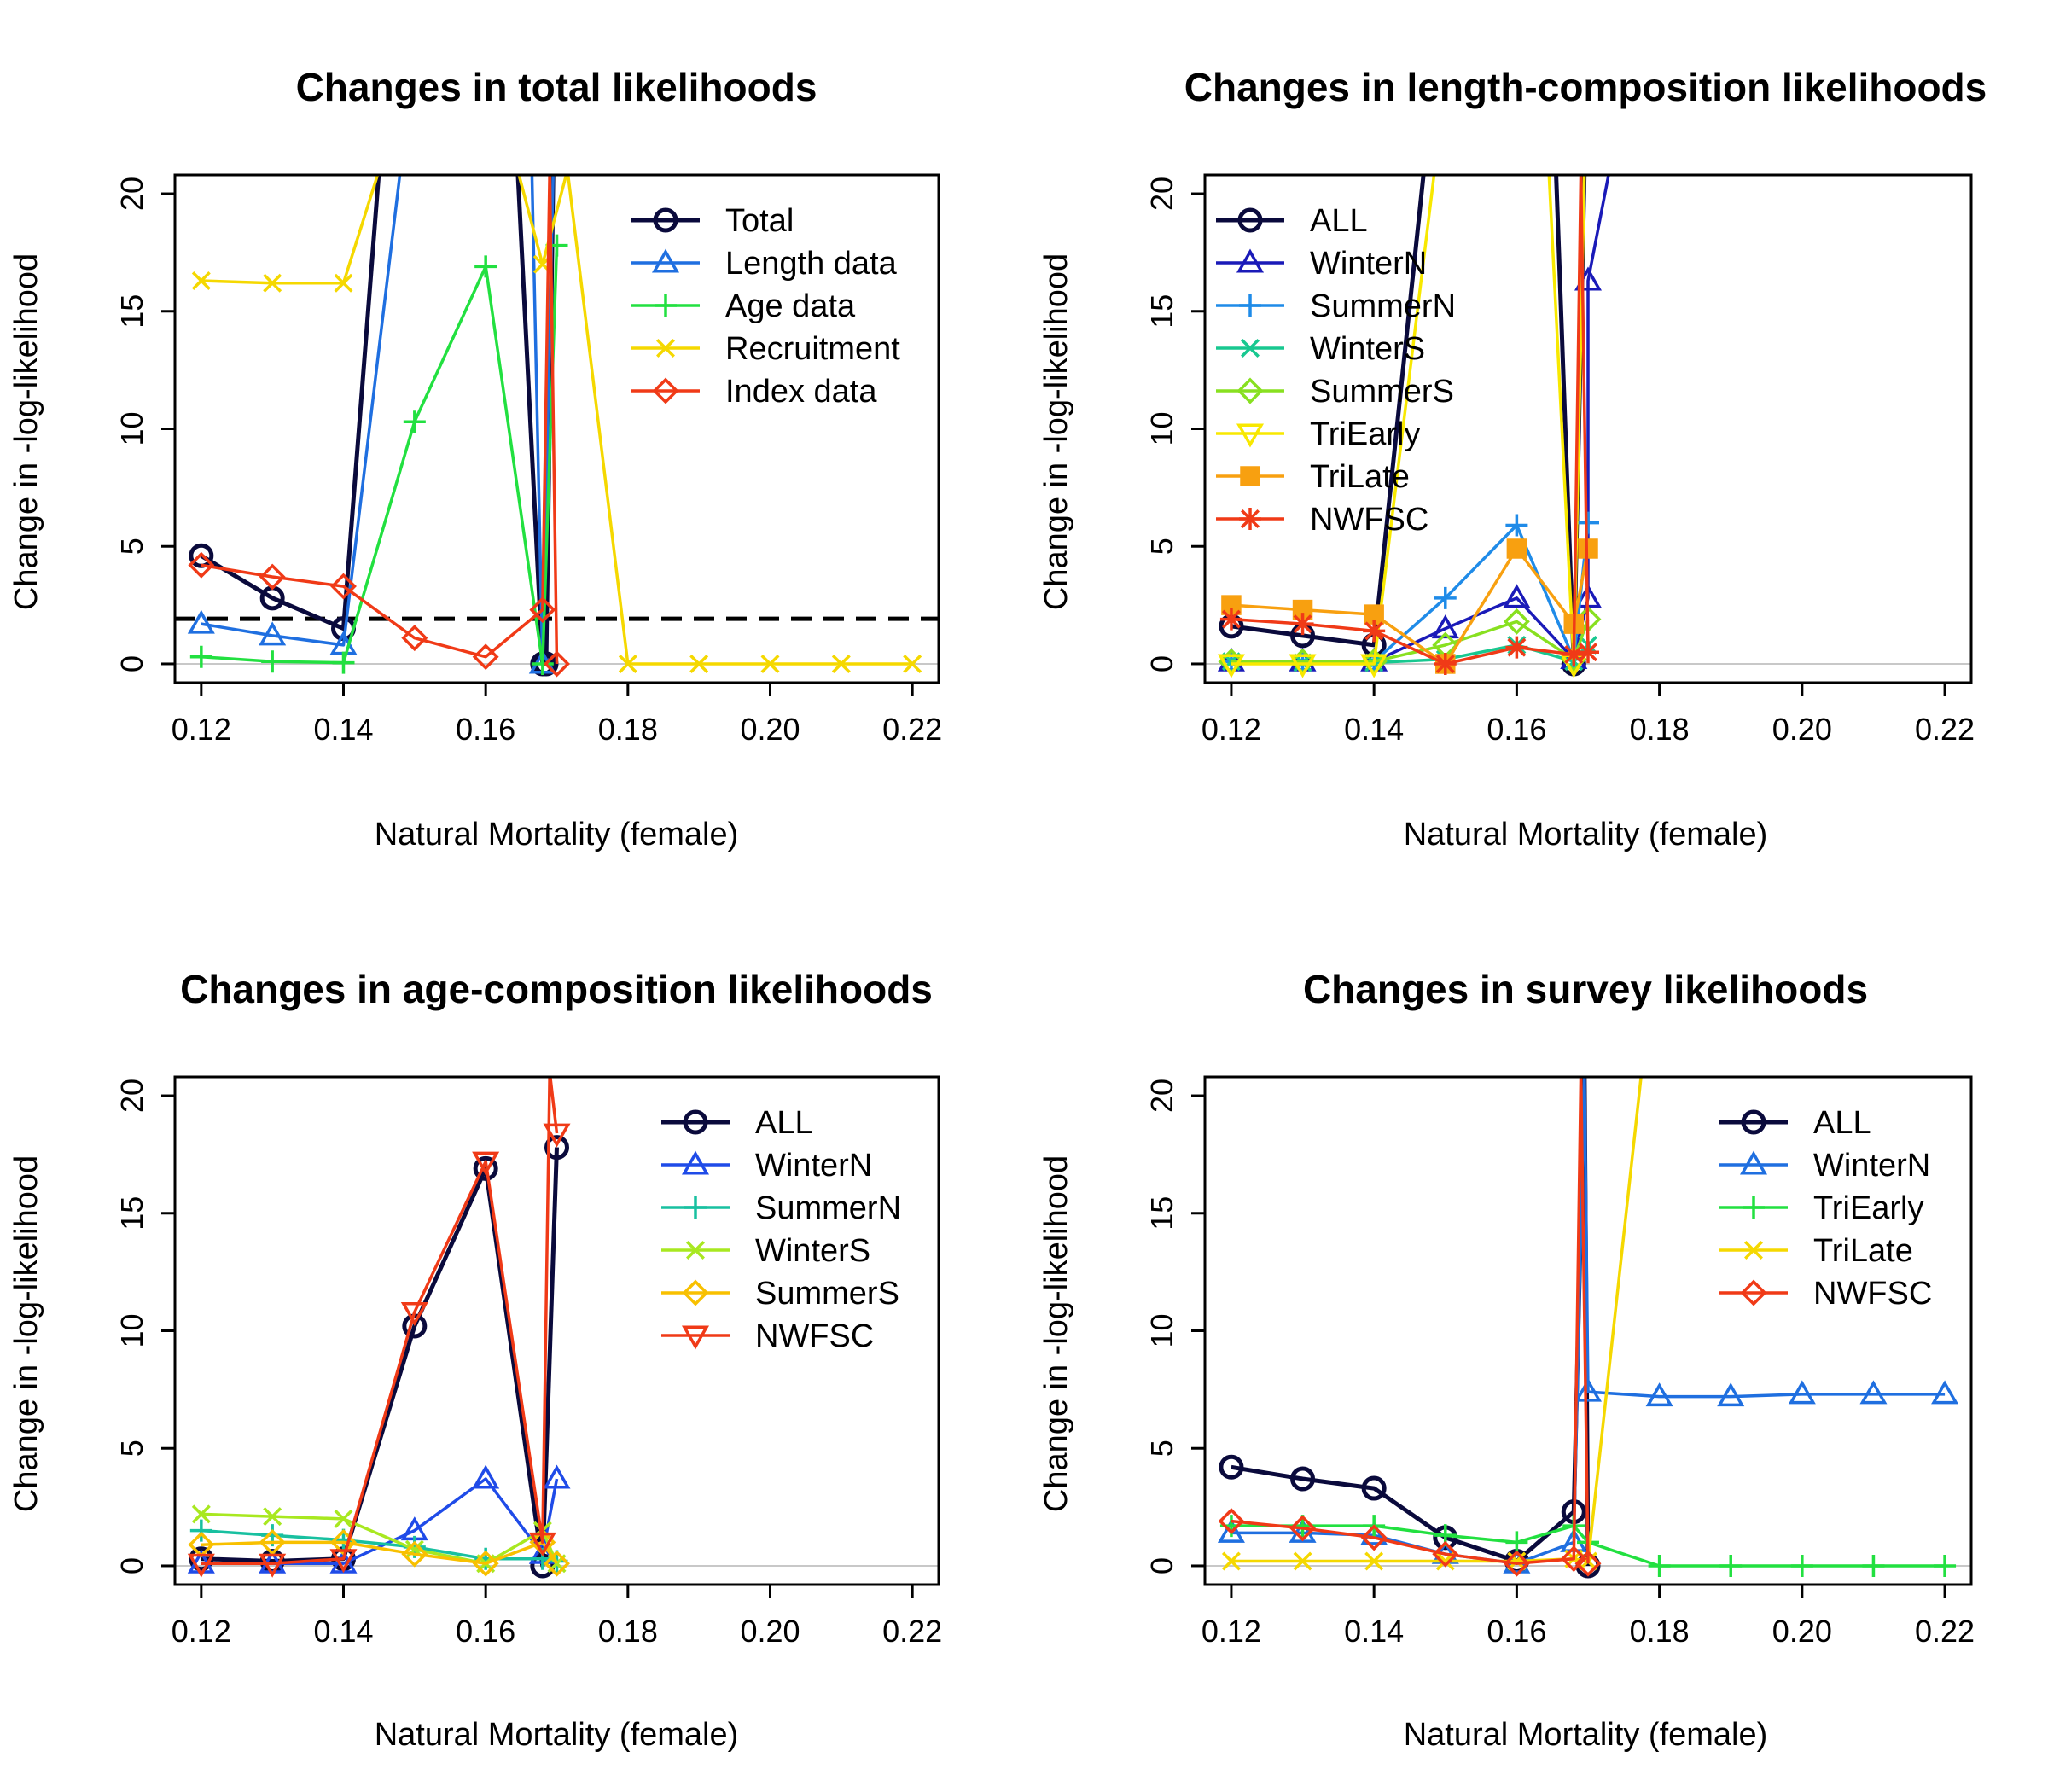  What do you see at coordinates (1231, 1631) in the screenshot?
I see `x-tick-label: 0.12` at bounding box center [1231, 1631].